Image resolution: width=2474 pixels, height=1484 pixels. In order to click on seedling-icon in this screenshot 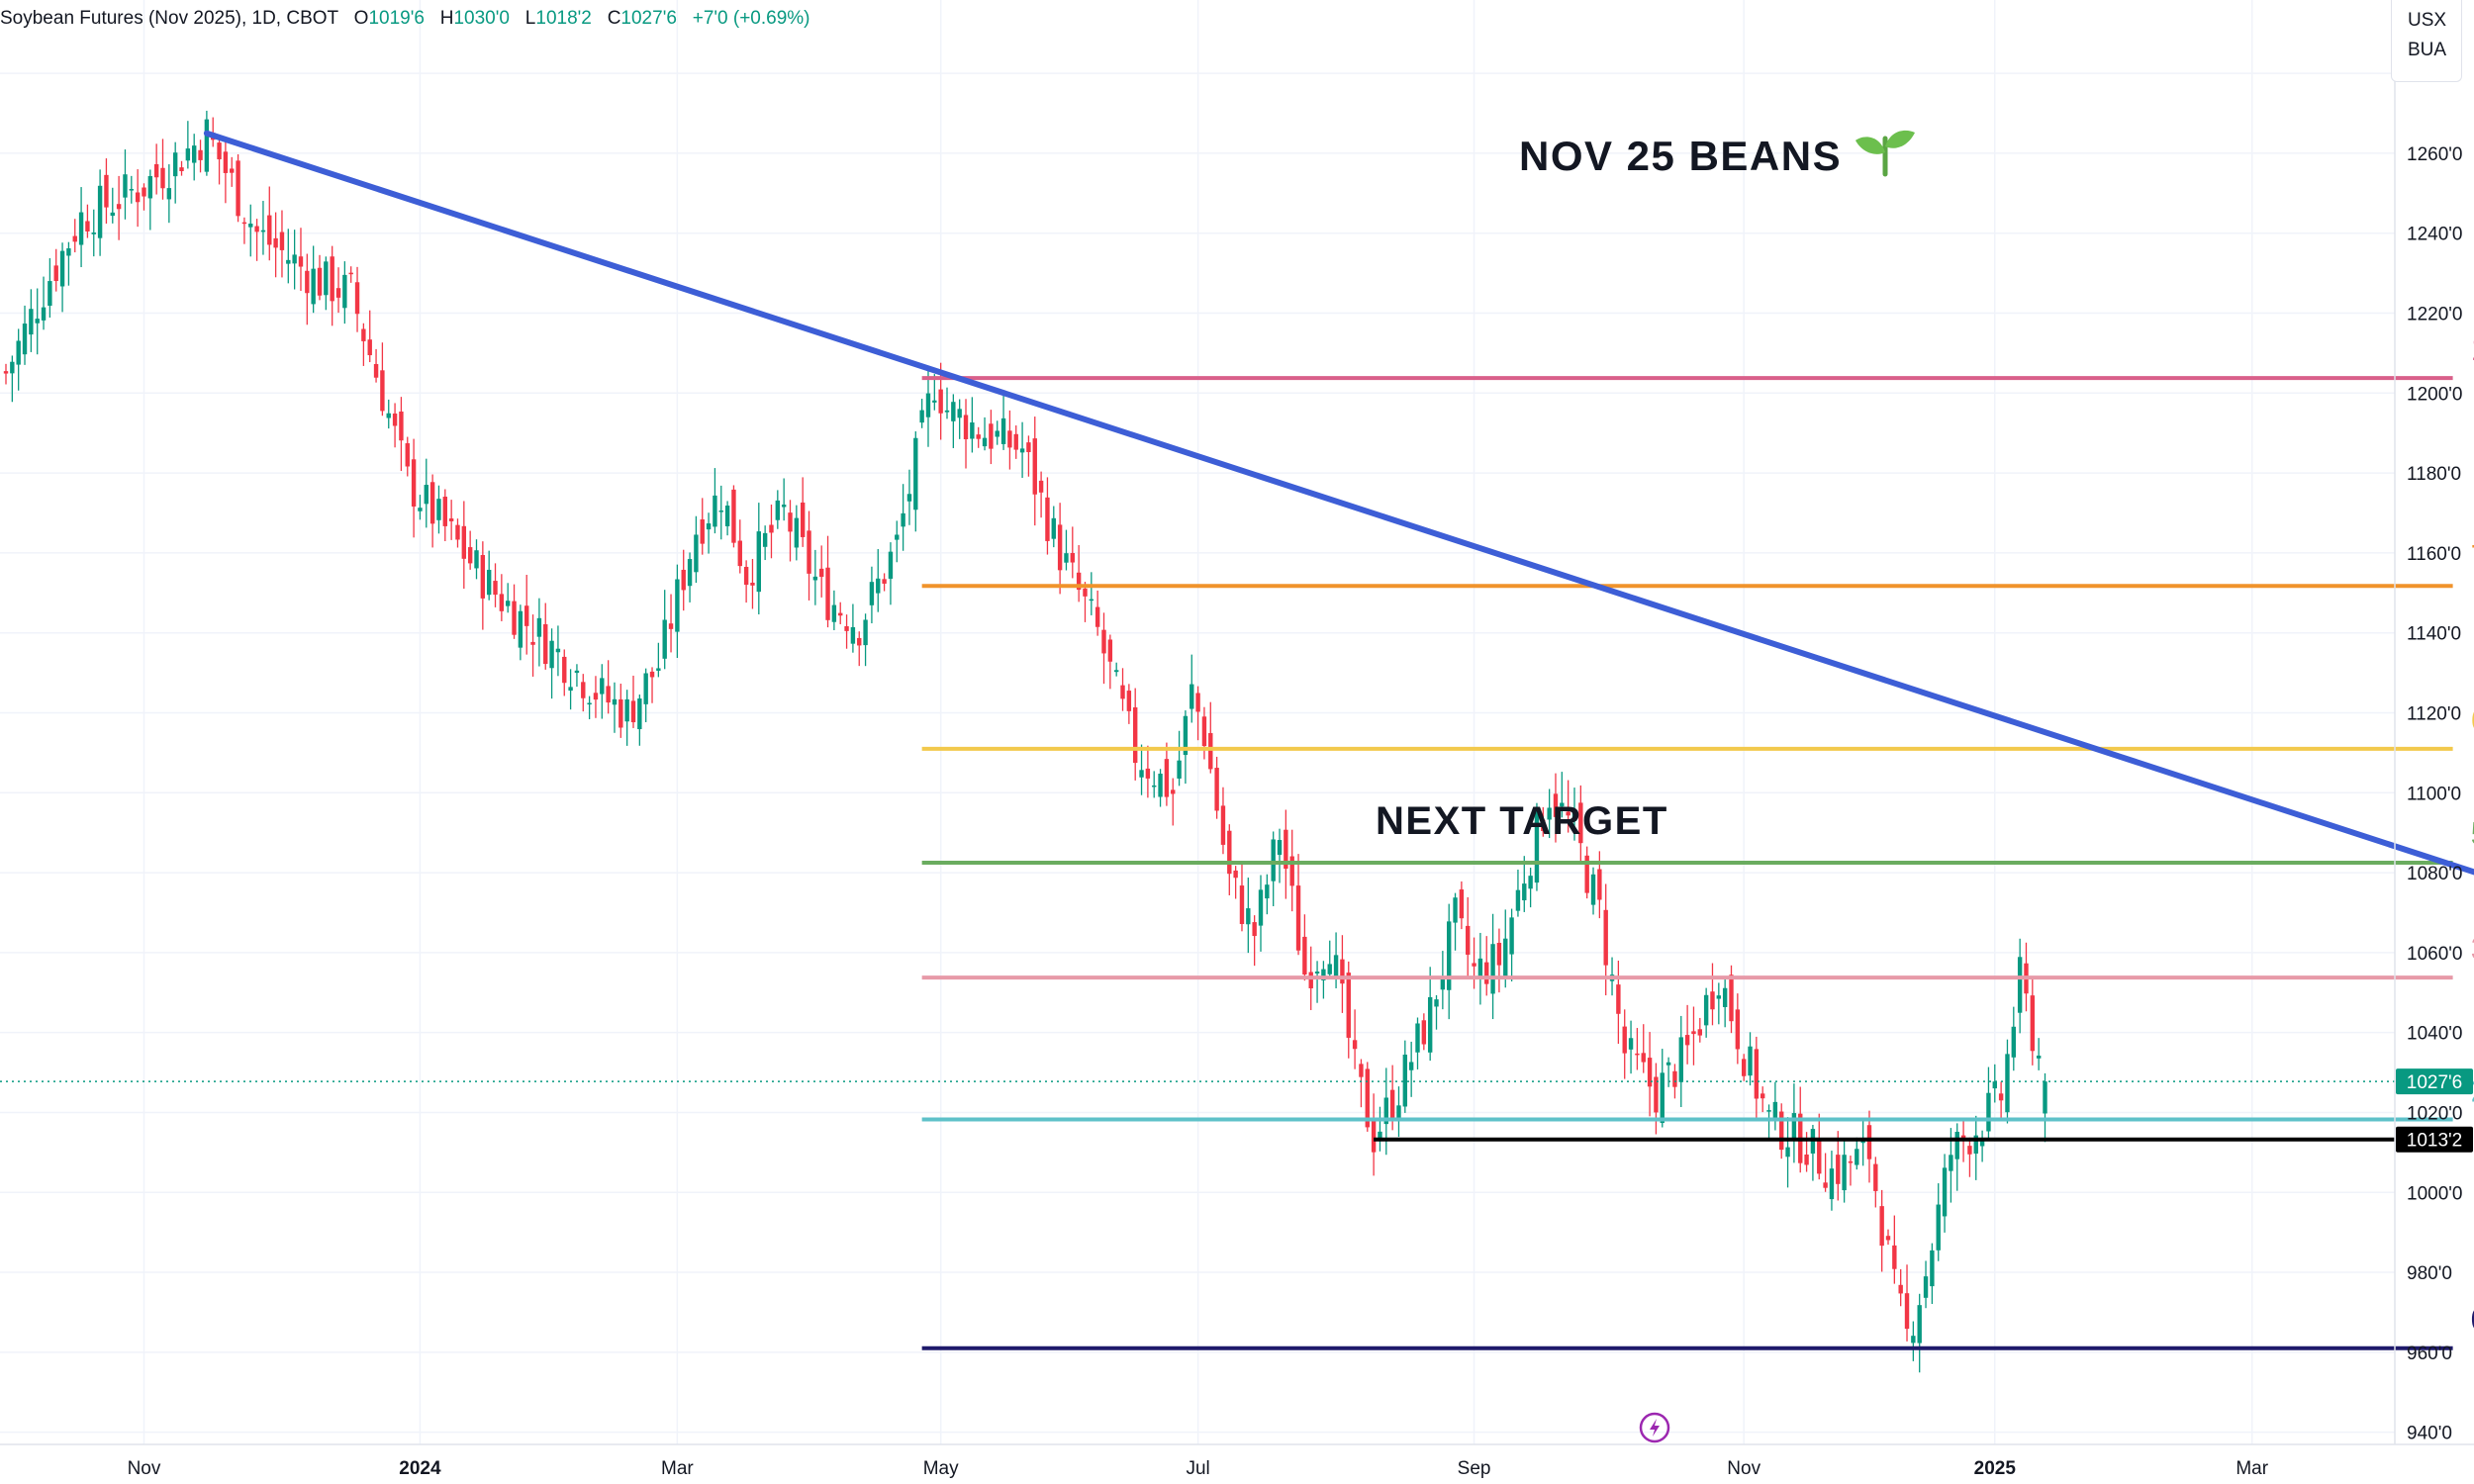, I will do `click(1886, 153)`.